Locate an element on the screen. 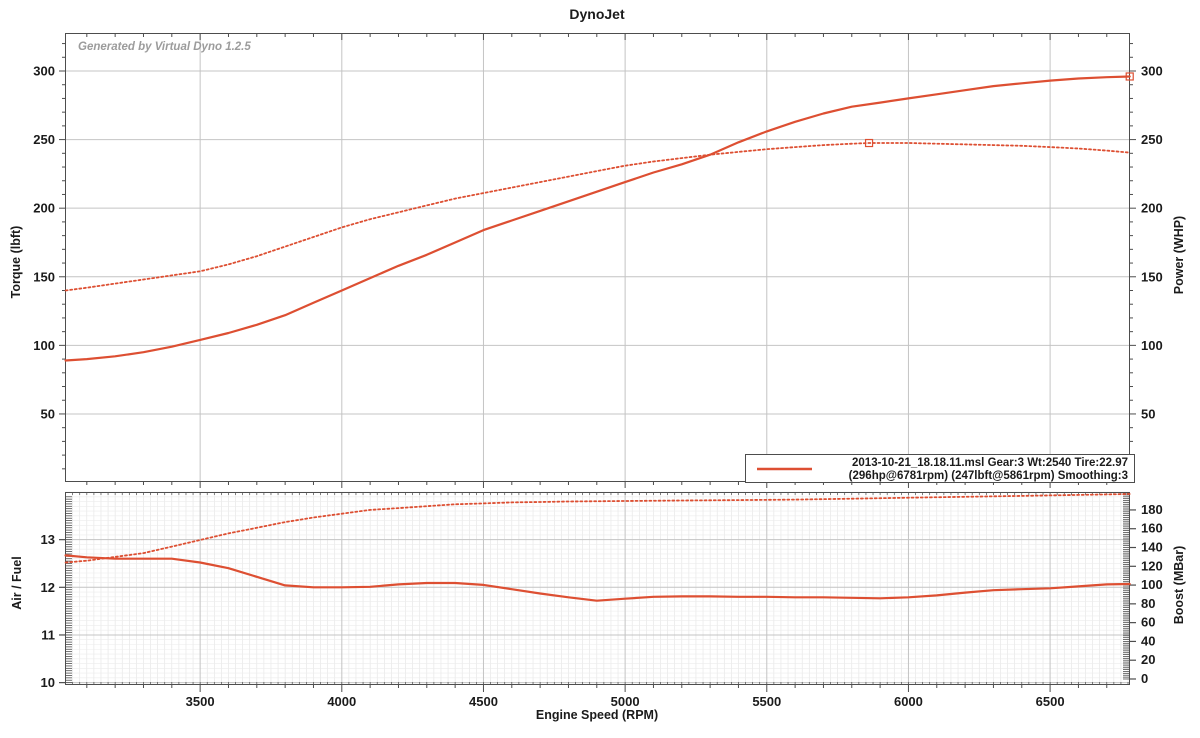 The image size is (1200, 738). rpm-tick-label: 4000 is located at coordinates (341, 701).